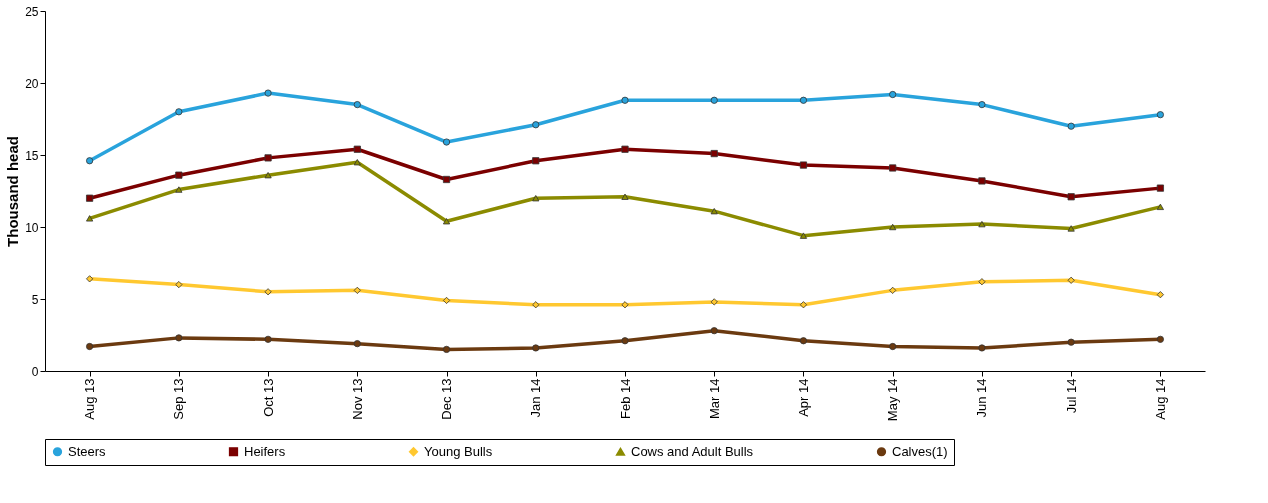 The width and height of the screenshot is (1268, 503). What do you see at coordinates (357, 399) in the screenshot?
I see `x-tick-label: Nov 13` at bounding box center [357, 399].